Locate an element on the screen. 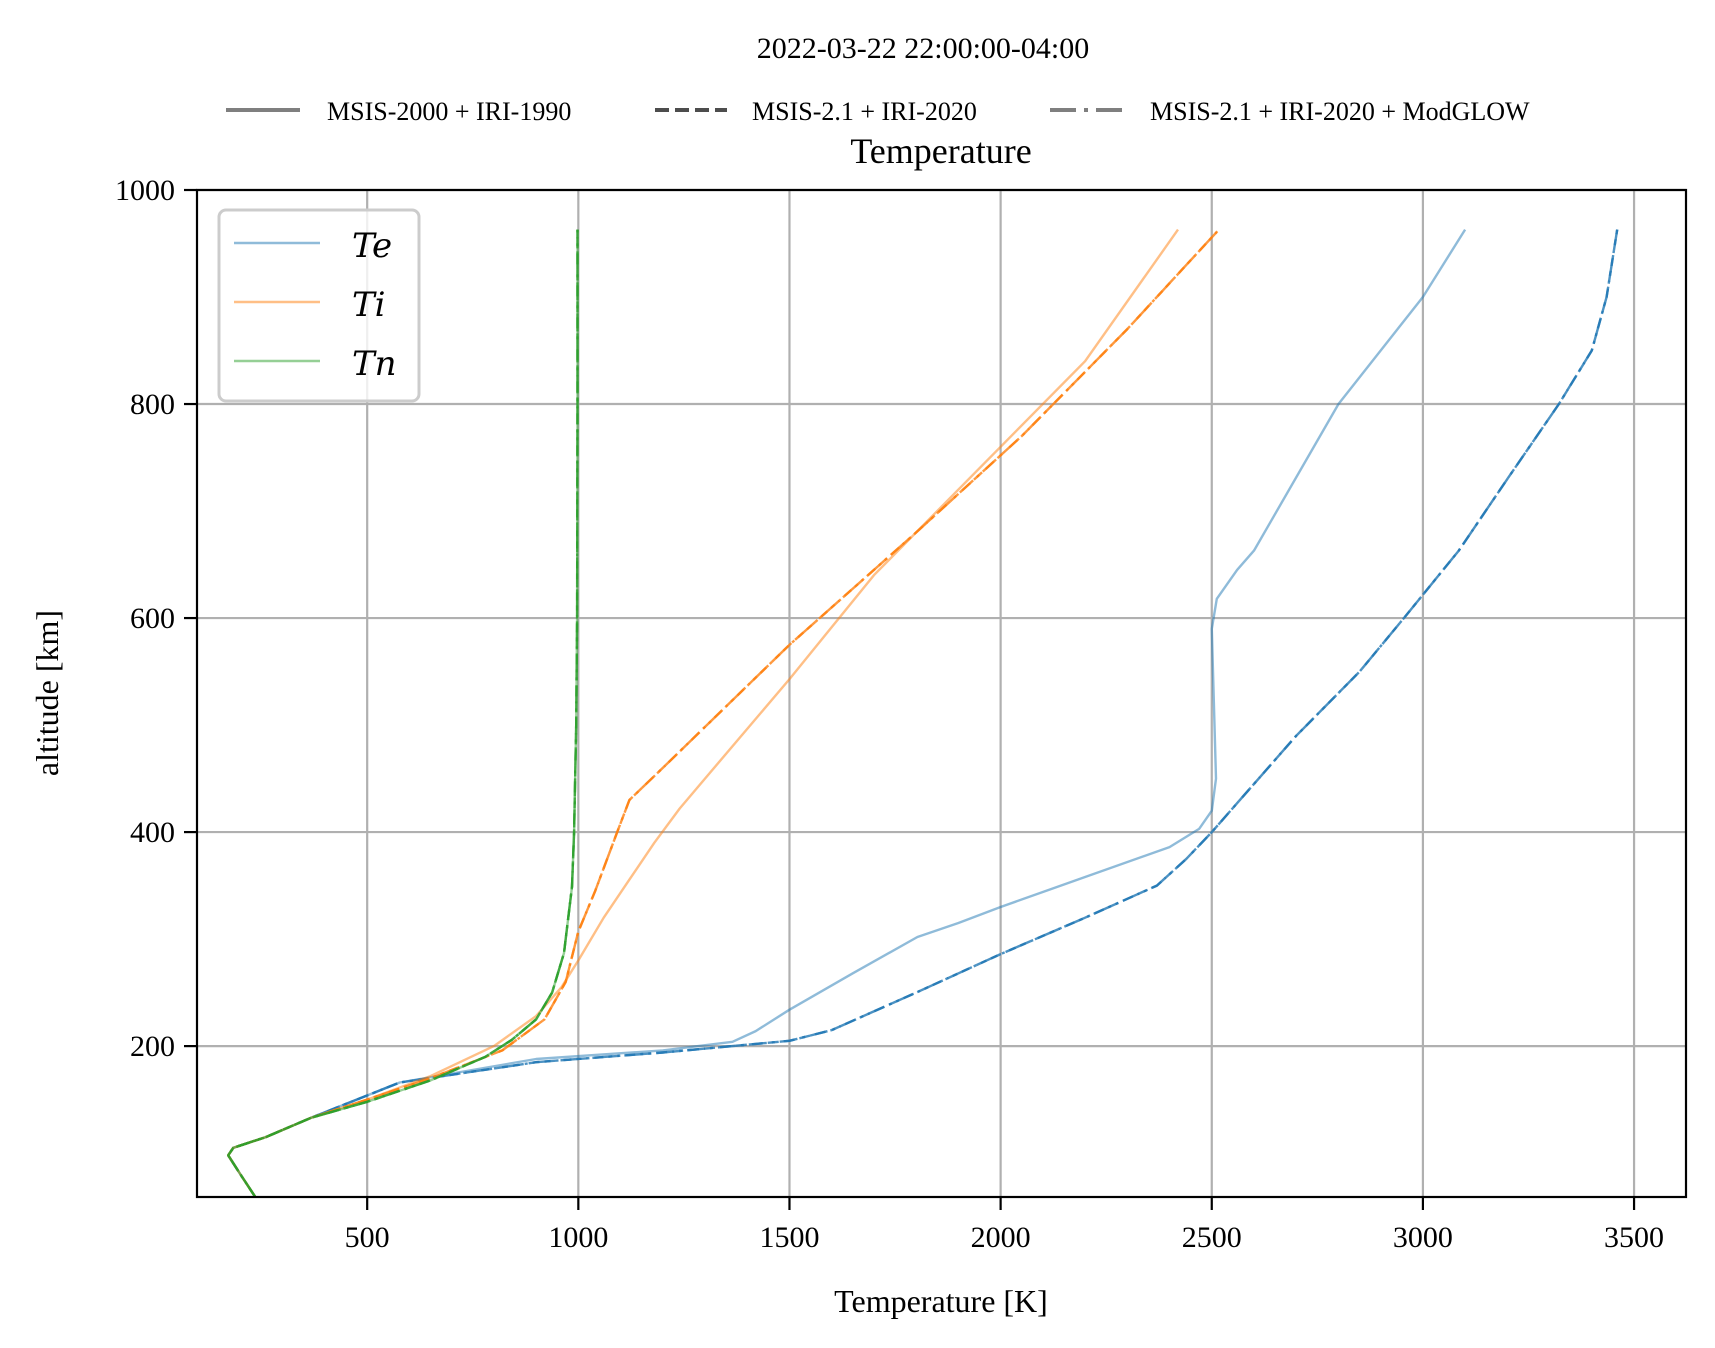  y-tick-label: 1000 is located at coordinates (145, 190).